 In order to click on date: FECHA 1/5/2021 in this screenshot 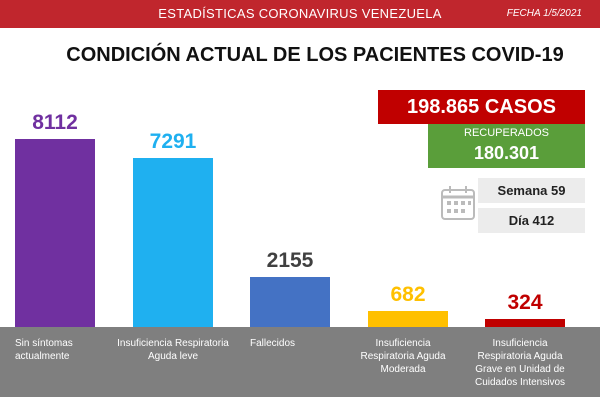, I will do `click(544, 13)`.